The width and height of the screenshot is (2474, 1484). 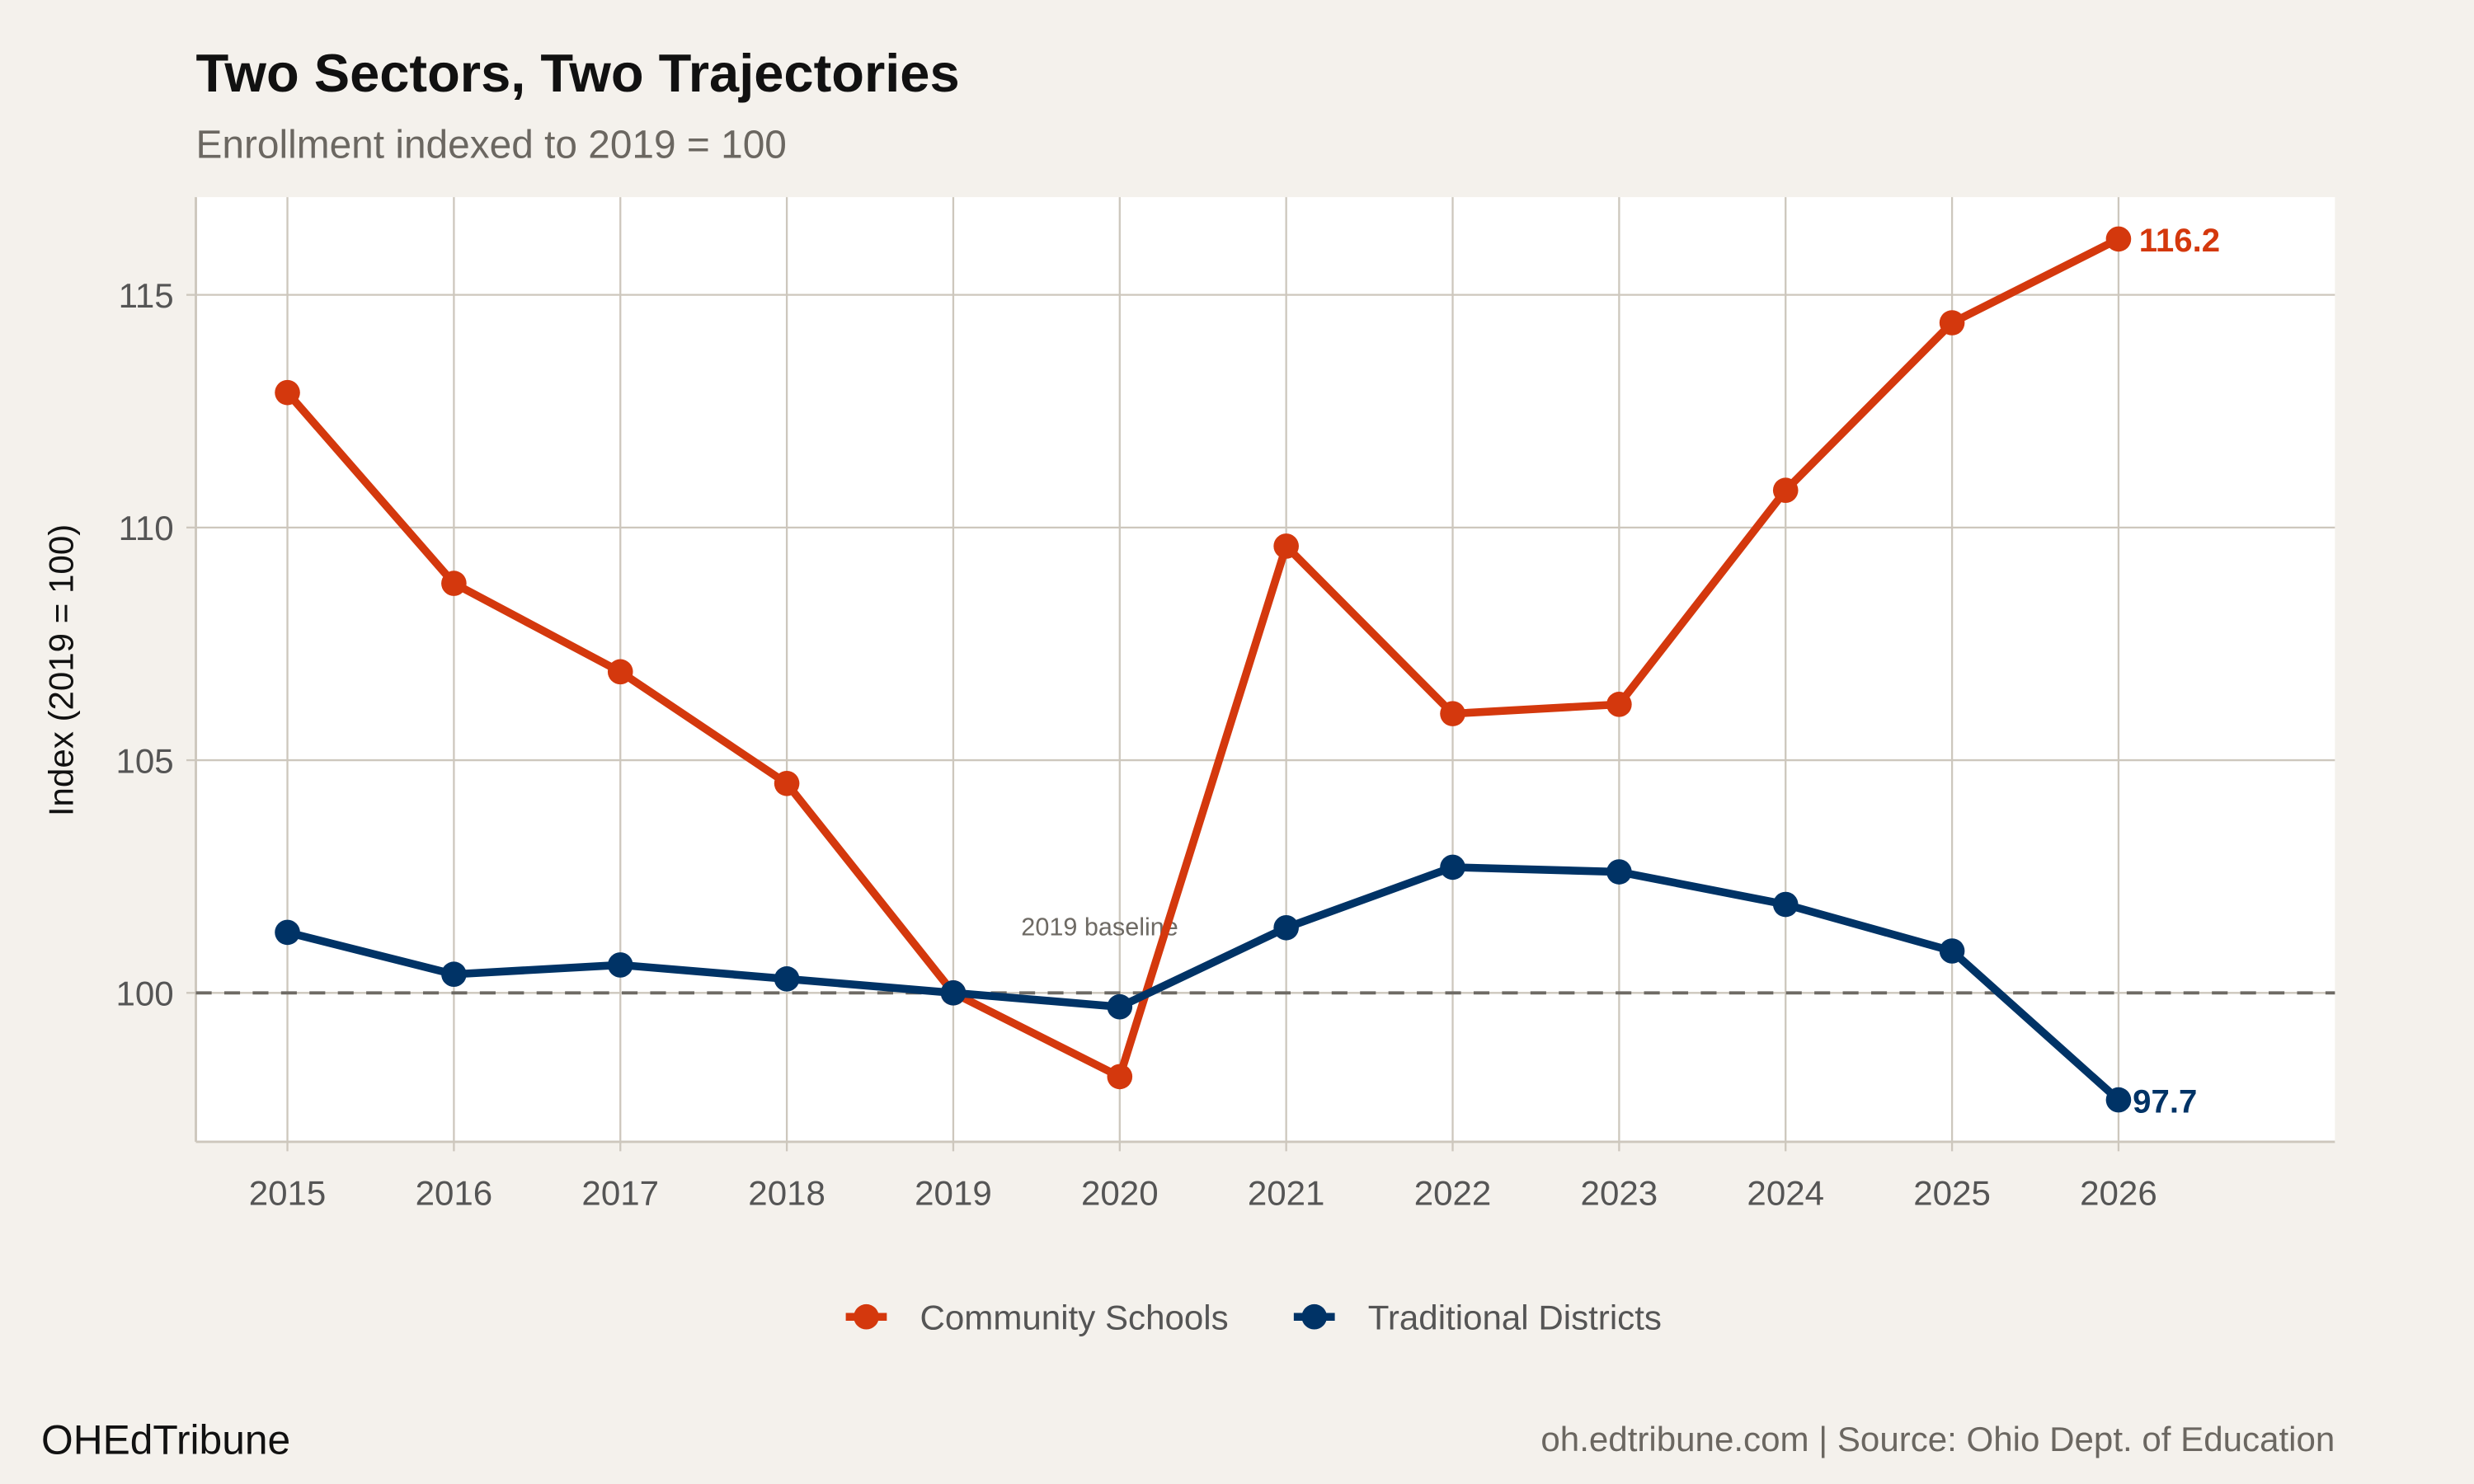 I want to click on baseline-annotation: 2019 baseline, so click(x=1099, y=927).